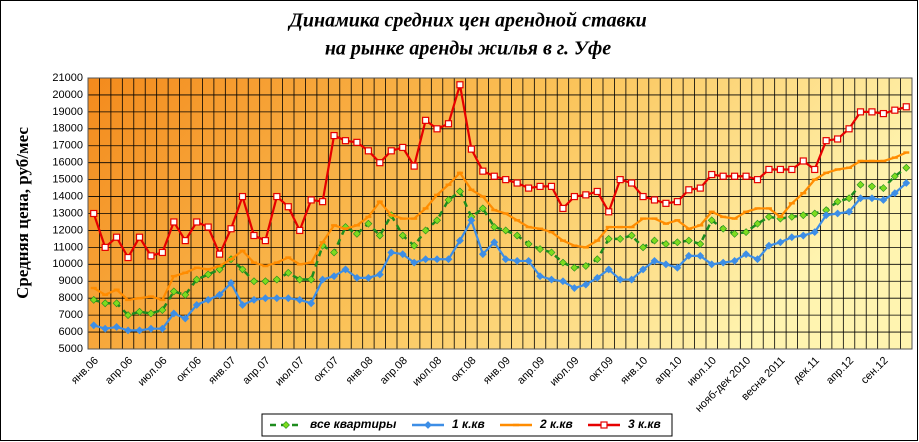 This screenshot has width=919, height=442. Describe the element at coordinates (67, 163) in the screenshot. I see `y-tick-label: 16000` at that location.